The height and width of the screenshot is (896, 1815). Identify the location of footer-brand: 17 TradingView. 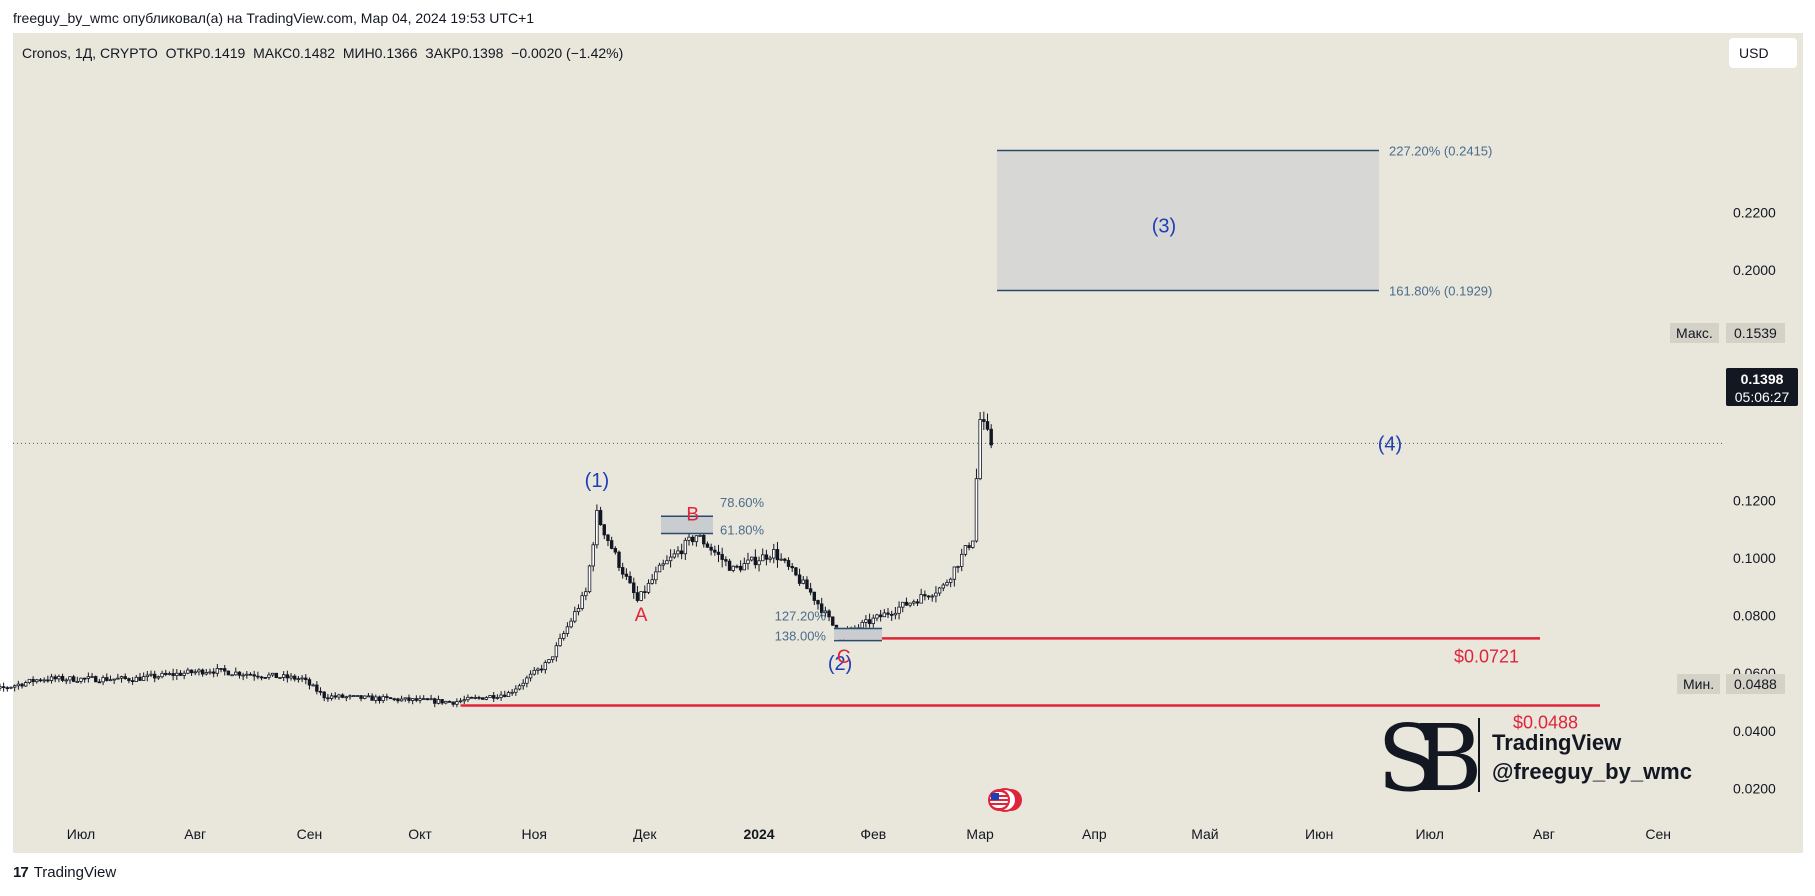
(64, 872).